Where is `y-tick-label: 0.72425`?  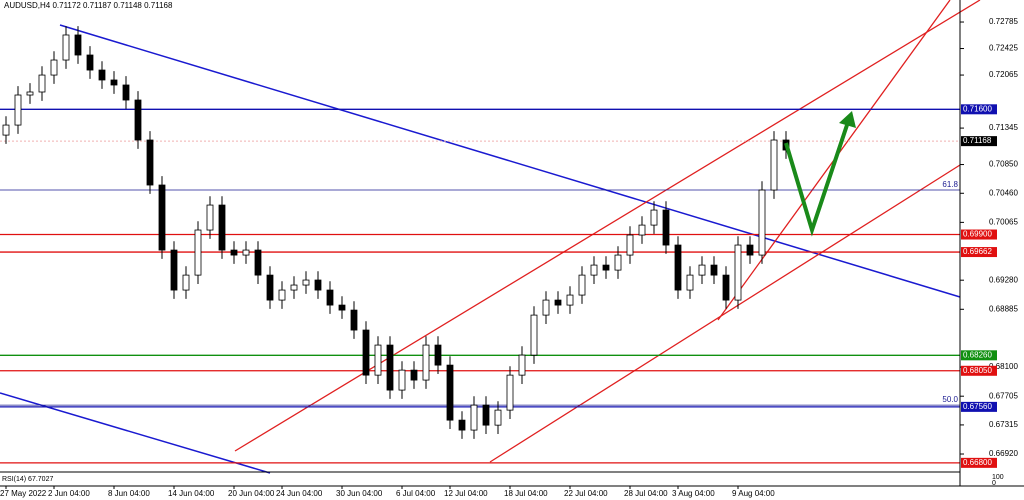 y-tick-label: 0.72425 is located at coordinates (1003, 48).